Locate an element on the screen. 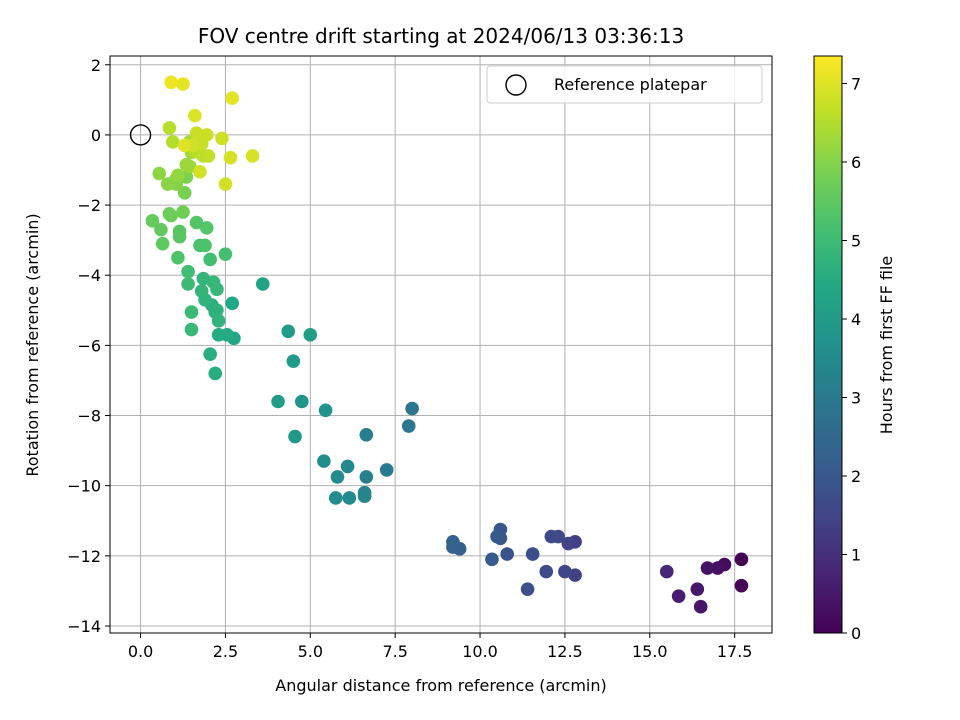  x-axis-label: Angular distance from reference (arcmin) is located at coordinates (440, 685).